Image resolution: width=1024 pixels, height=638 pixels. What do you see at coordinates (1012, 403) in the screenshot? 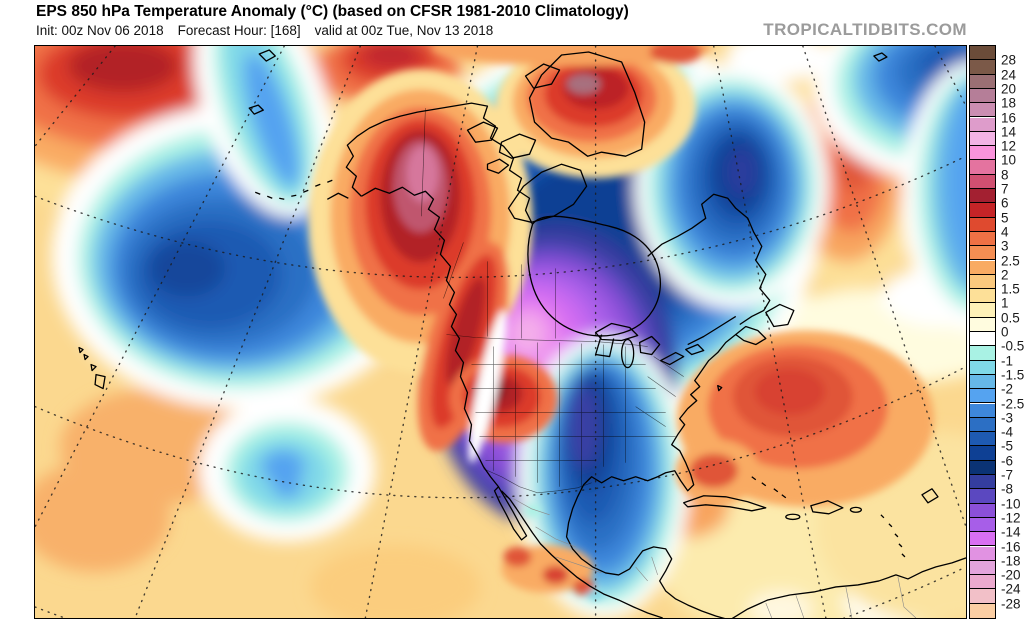
I see `colorbar-label: -2.5` at bounding box center [1012, 403].